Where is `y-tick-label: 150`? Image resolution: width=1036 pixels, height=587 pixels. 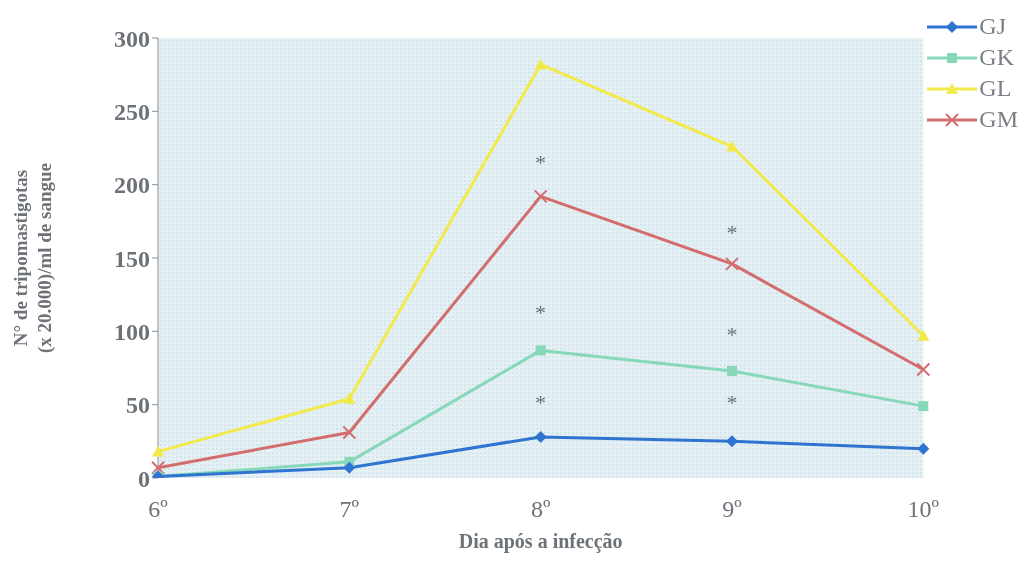
y-tick-label: 150 is located at coordinates (132, 258).